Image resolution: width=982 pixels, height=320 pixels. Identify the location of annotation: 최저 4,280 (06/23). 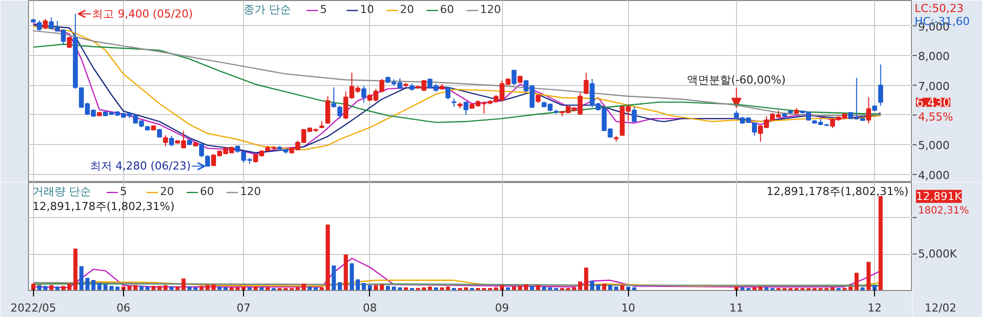
(140, 166).